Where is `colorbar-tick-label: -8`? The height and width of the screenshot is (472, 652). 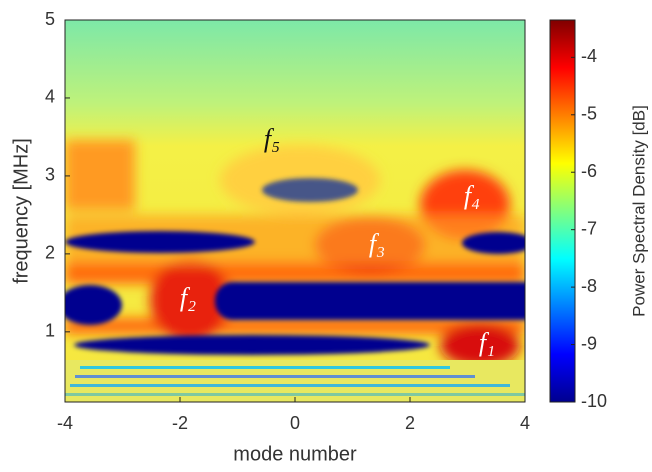
colorbar-tick-label: -8 is located at coordinates (589, 286).